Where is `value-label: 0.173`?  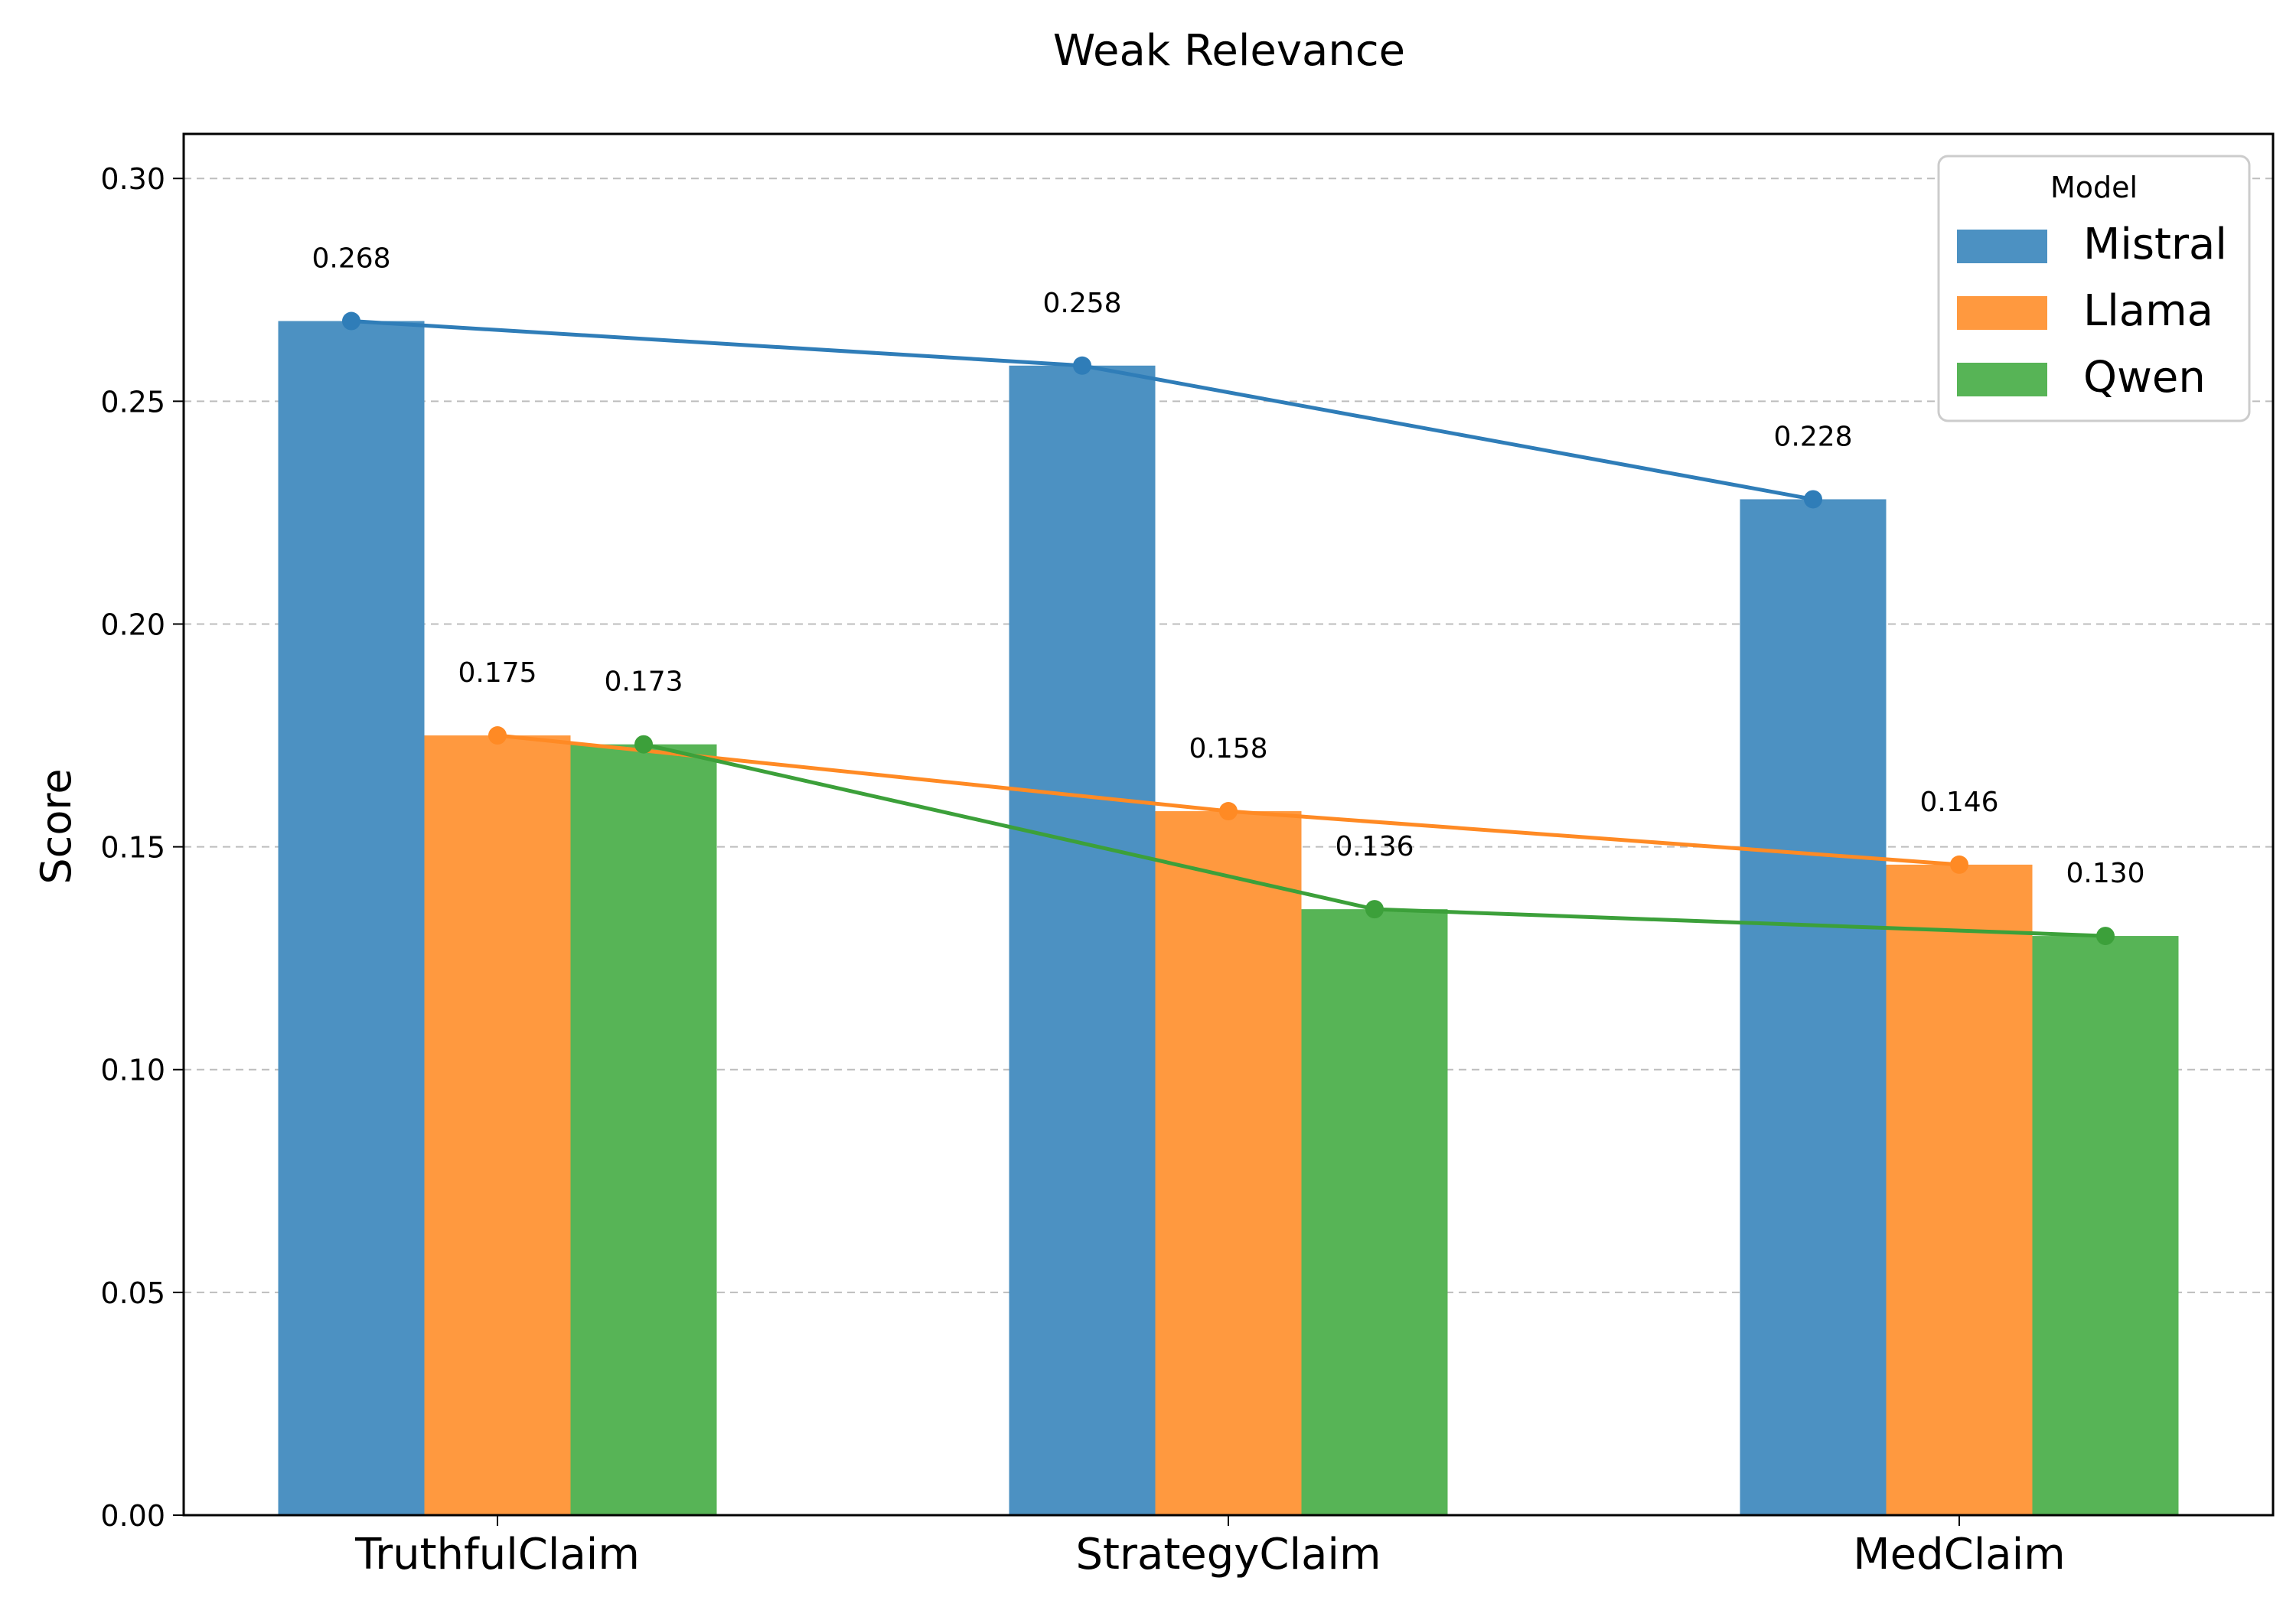 value-label: 0.173 is located at coordinates (643, 682).